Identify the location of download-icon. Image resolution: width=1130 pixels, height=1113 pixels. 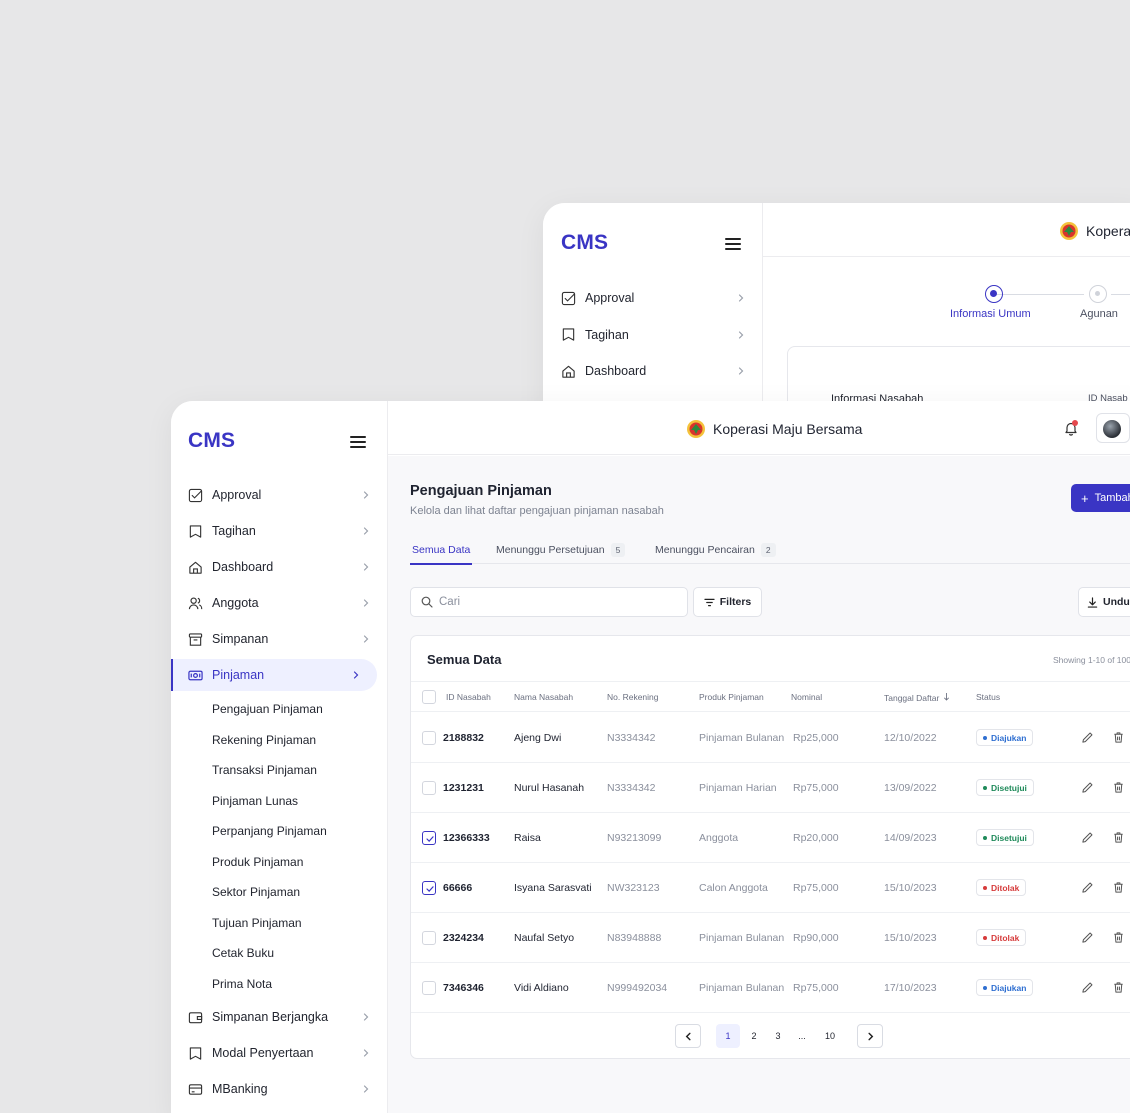
(1092, 602).